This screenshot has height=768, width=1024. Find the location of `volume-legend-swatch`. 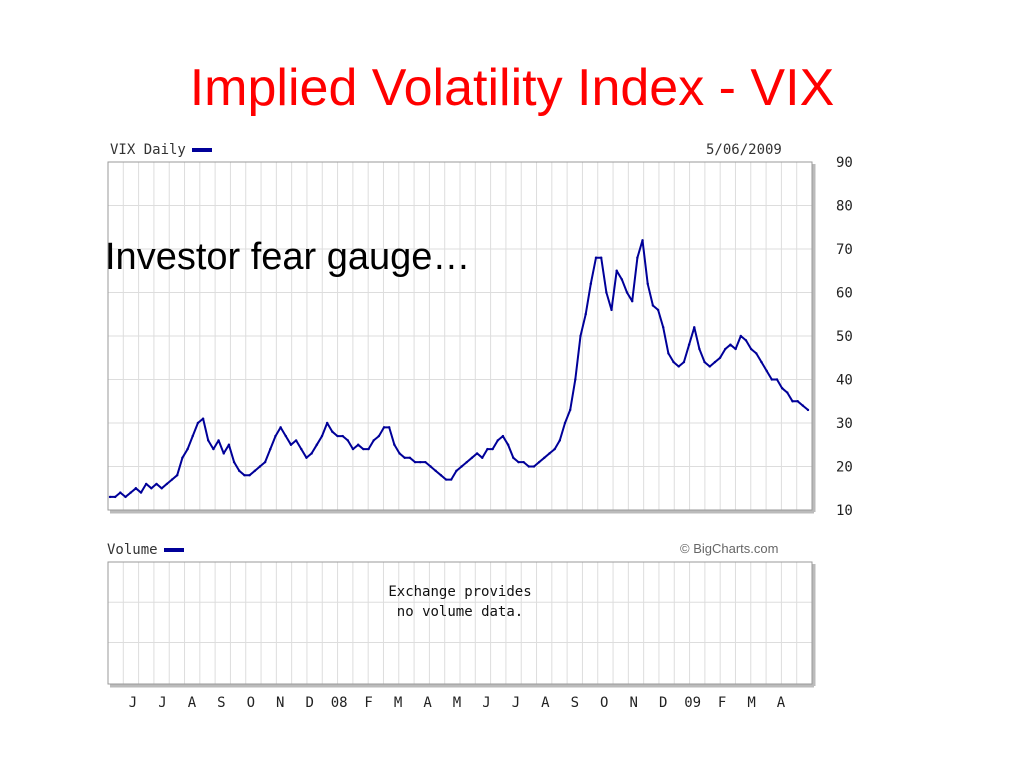

volume-legend-swatch is located at coordinates (173, 550).